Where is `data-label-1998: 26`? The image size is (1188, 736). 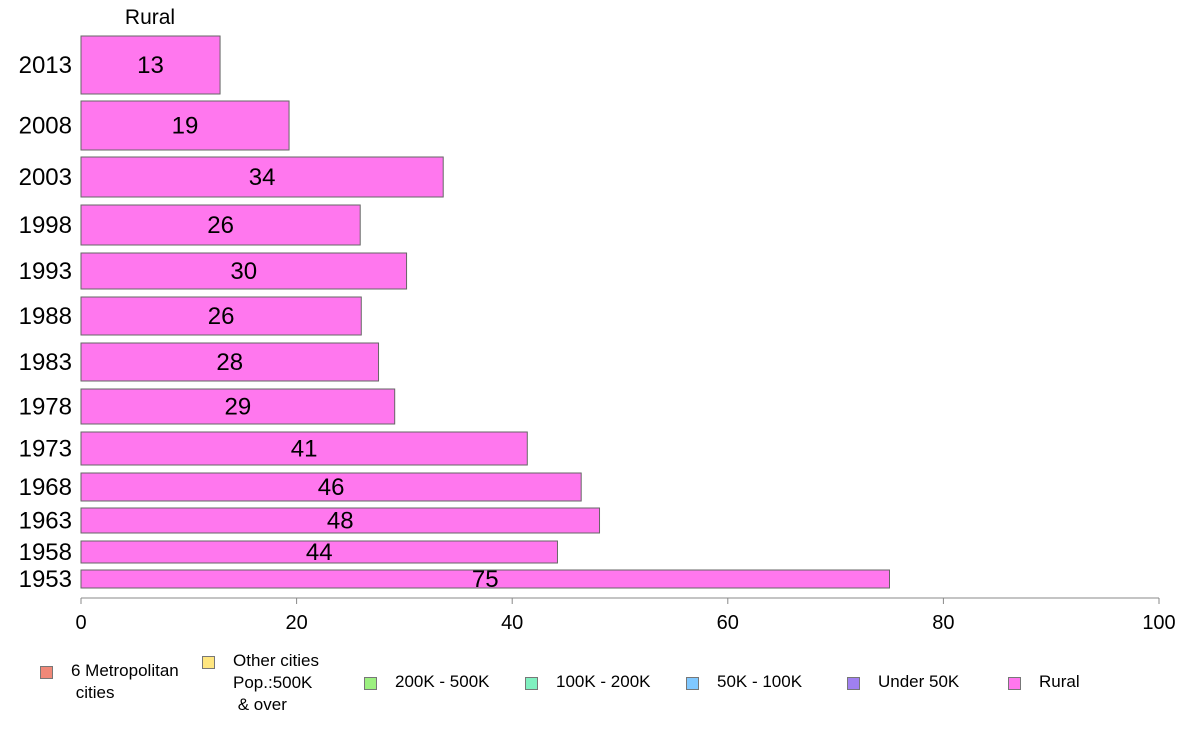
data-label-1998: 26 is located at coordinates (220, 225).